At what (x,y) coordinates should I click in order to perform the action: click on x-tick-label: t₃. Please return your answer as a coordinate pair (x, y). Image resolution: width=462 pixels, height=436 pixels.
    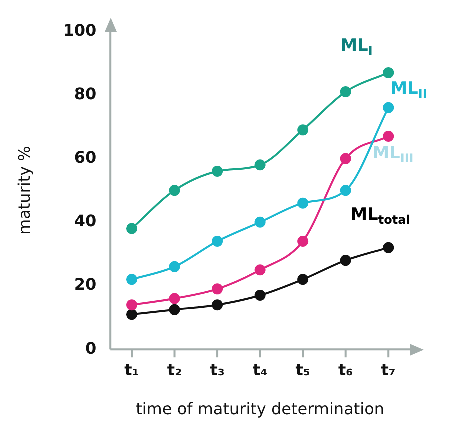
    Looking at the image, I should click on (217, 370).